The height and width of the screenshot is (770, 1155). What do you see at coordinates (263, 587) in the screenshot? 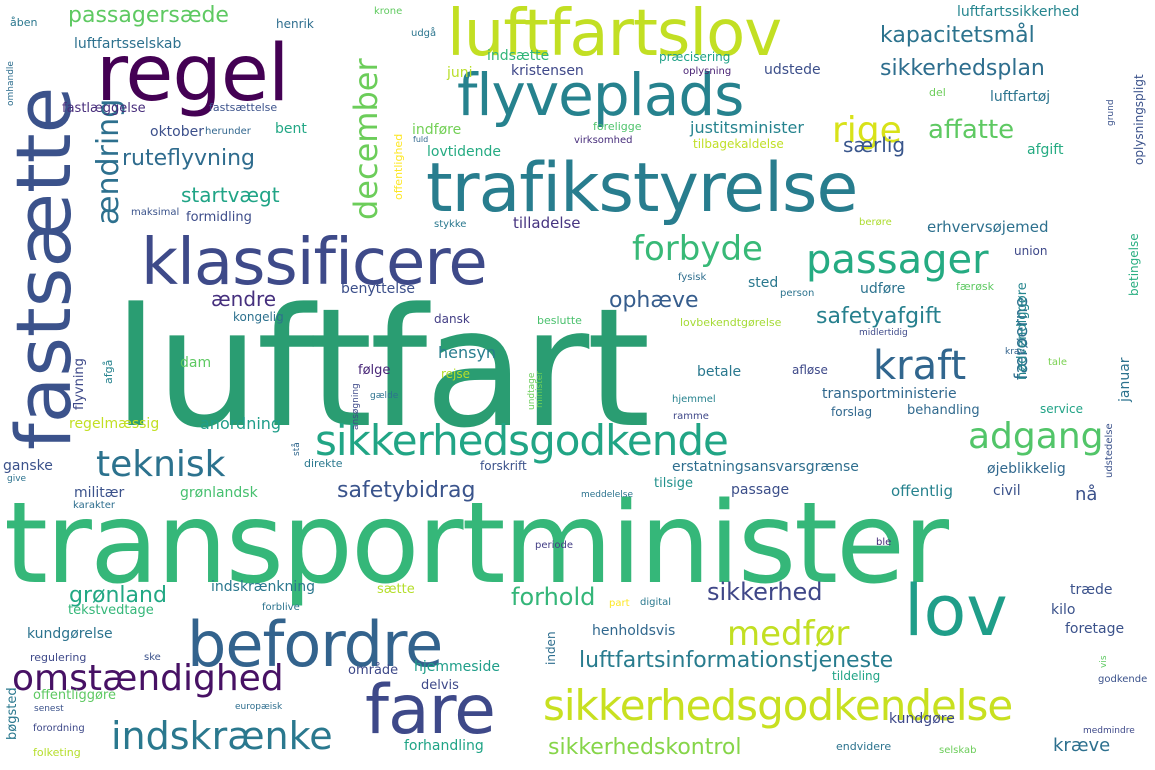
I see `word-indskraenkning: indskrænkning` at bounding box center [263, 587].